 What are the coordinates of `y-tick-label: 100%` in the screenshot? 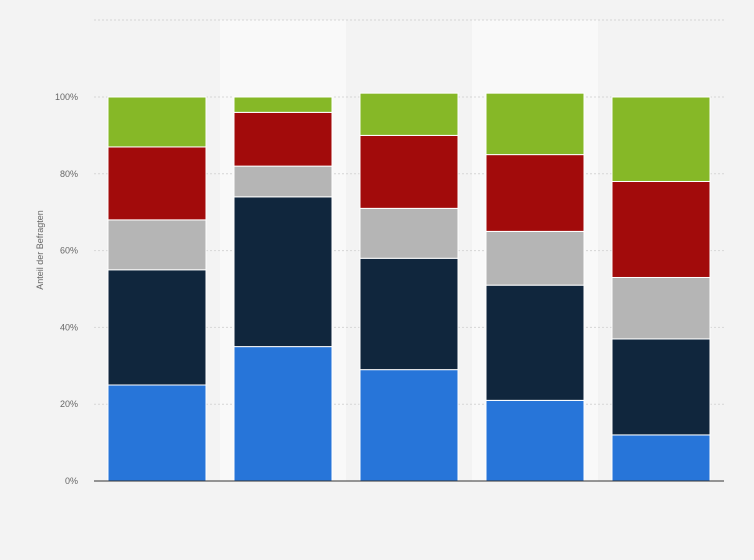 It's located at (66, 97).